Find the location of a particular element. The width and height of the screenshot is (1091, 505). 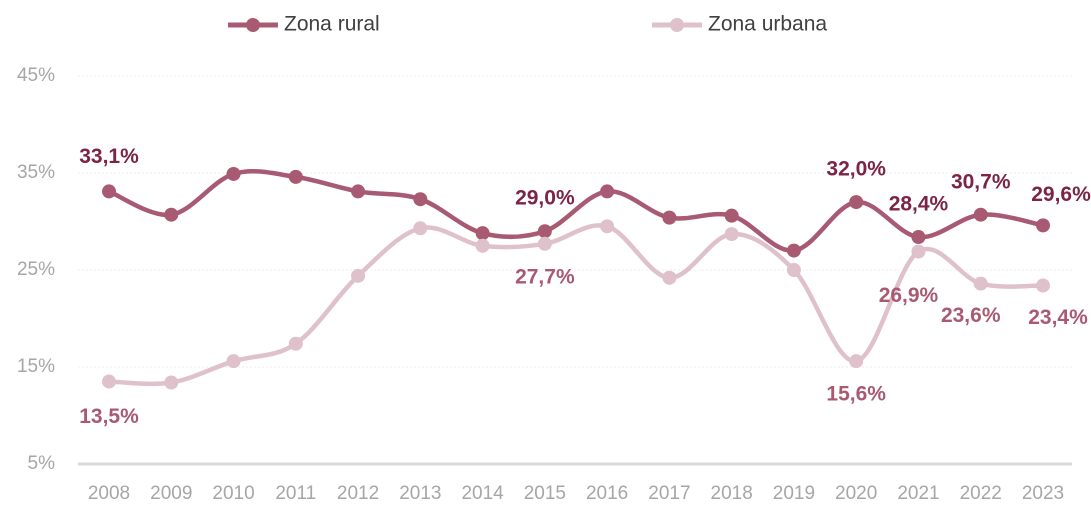

data-label: 23,6% is located at coordinates (971, 315).